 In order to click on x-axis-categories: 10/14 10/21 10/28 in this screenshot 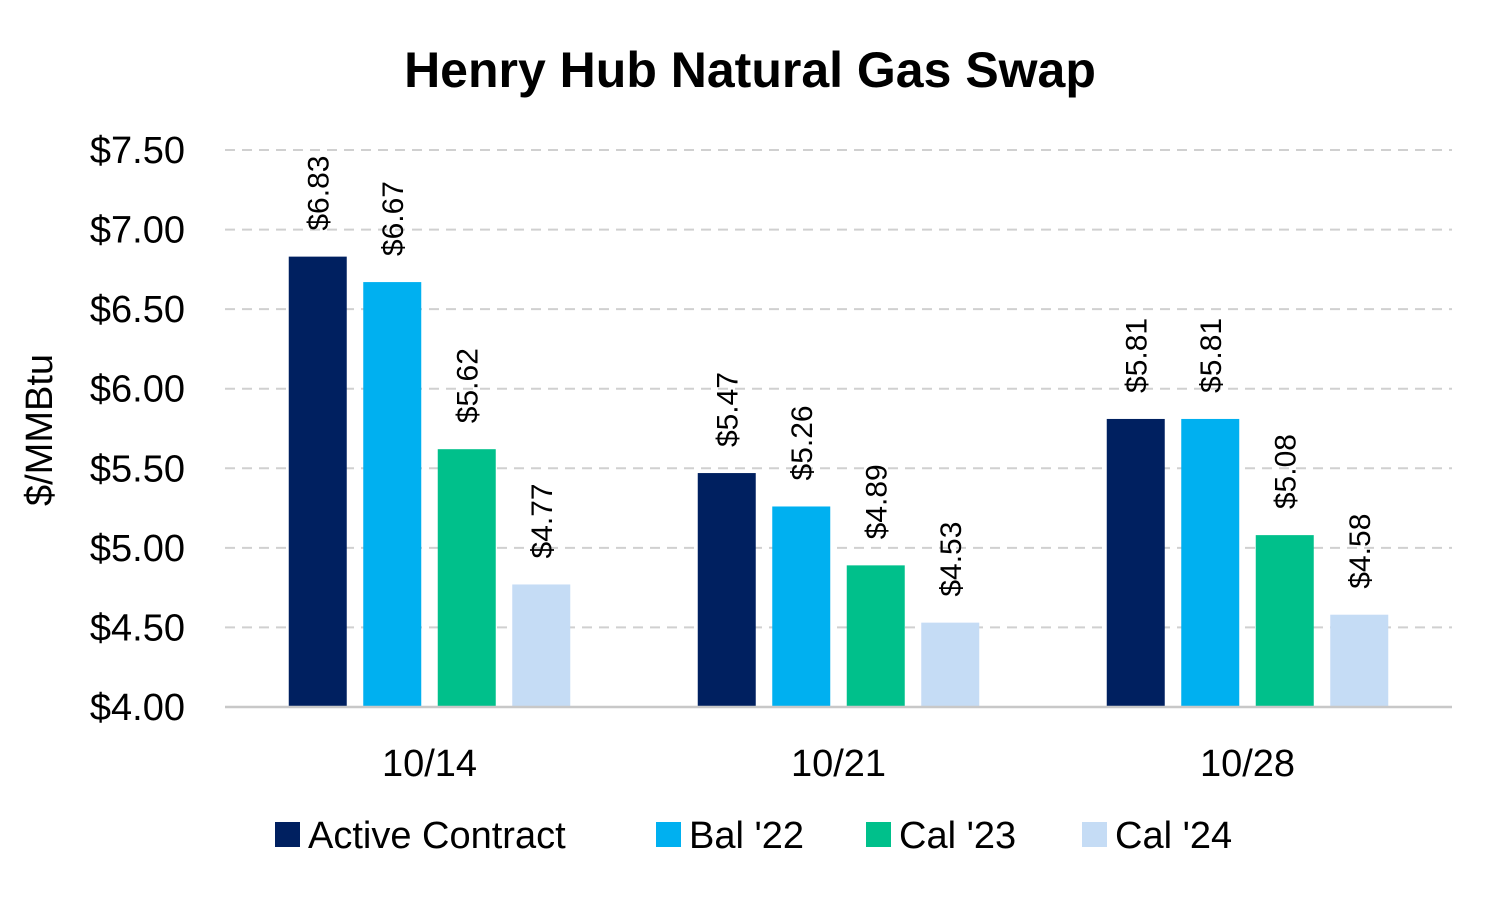, I will do `click(838, 764)`.